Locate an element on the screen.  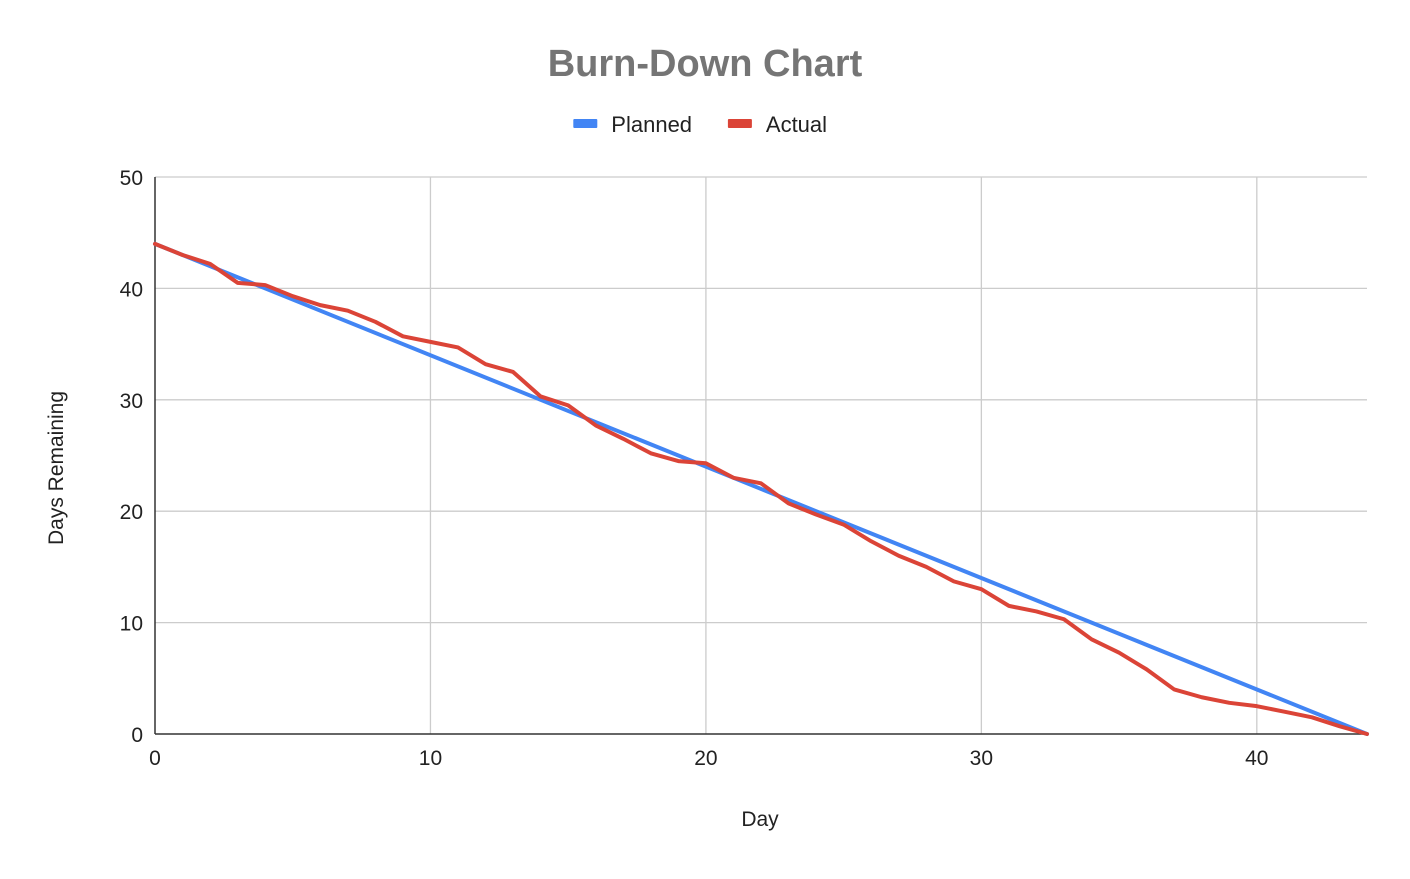
y-tick-label: 20 is located at coordinates (131, 512).